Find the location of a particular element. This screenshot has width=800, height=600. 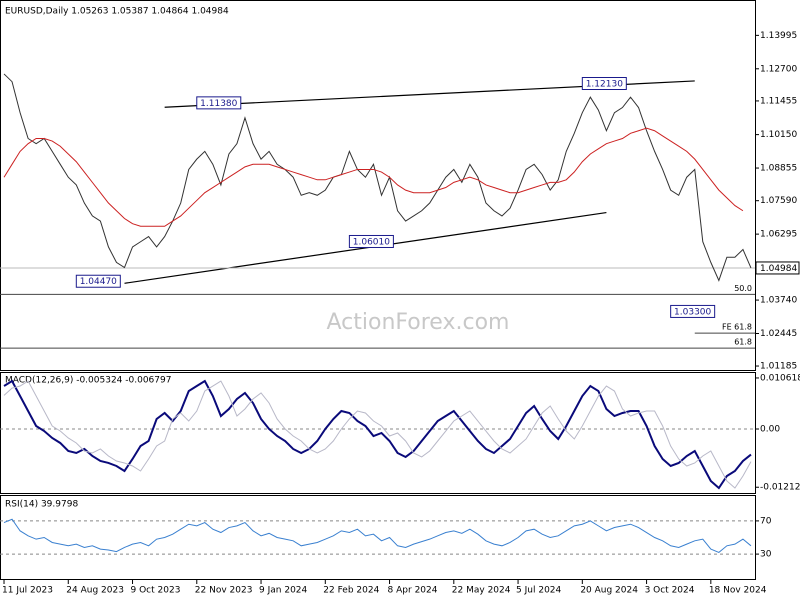

level-label: FE 61.8 is located at coordinates (737, 327).